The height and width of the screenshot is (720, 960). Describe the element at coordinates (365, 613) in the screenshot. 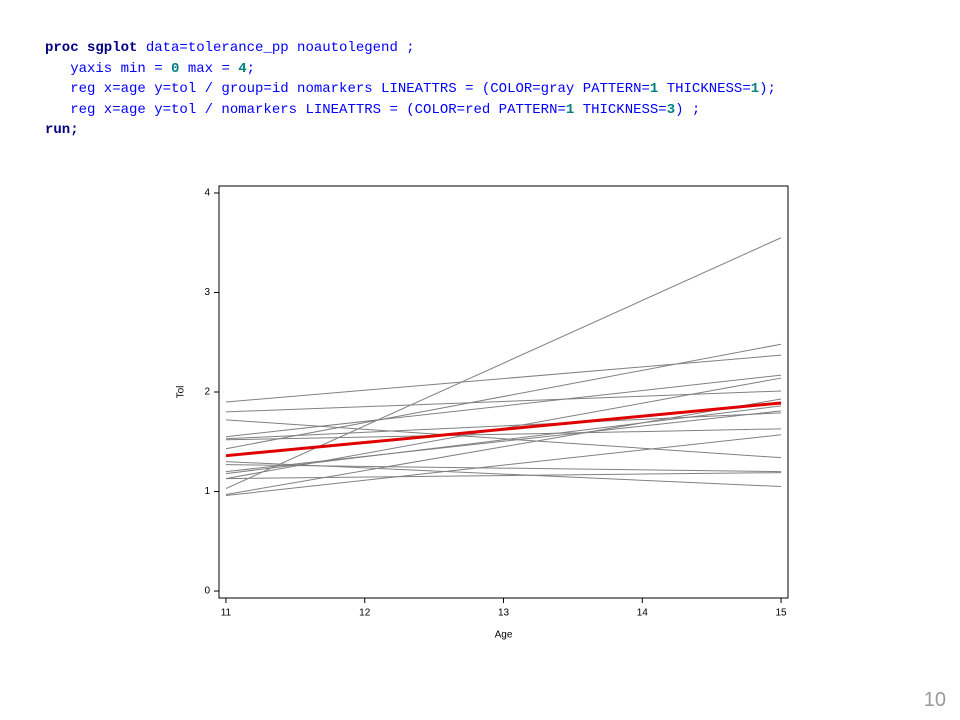

I see `x-tick-label: 12` at that location.